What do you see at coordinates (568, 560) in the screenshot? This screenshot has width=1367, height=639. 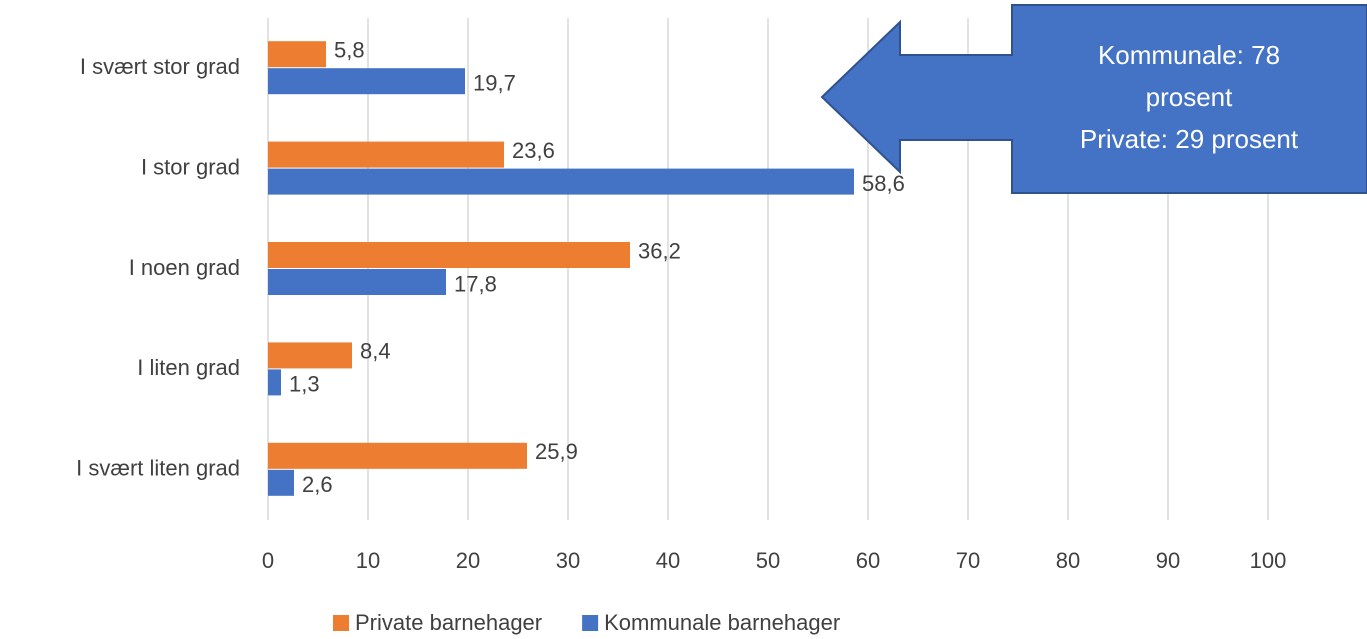 I see `x-tick-label: 30` at bounding box center [568, 560].